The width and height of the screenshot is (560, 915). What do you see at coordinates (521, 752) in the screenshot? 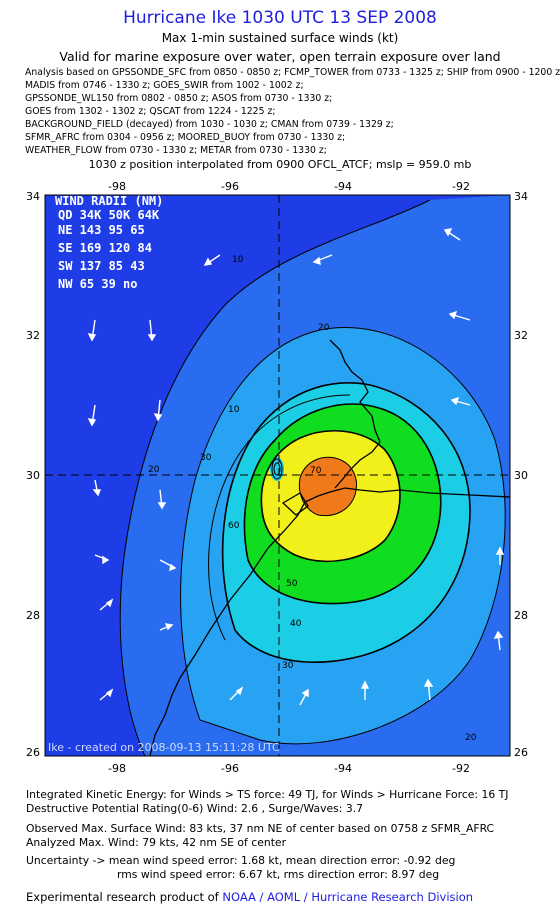
I see `lat-tick-right: 26` at bounding box center [521, 752].